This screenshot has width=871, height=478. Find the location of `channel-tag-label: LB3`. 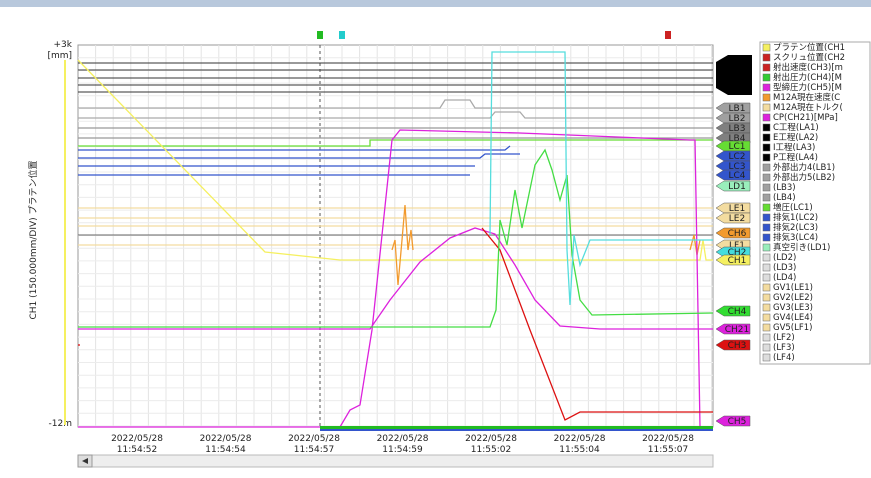

channel-tag-label: LB3 is located at coordinates (737, 129).